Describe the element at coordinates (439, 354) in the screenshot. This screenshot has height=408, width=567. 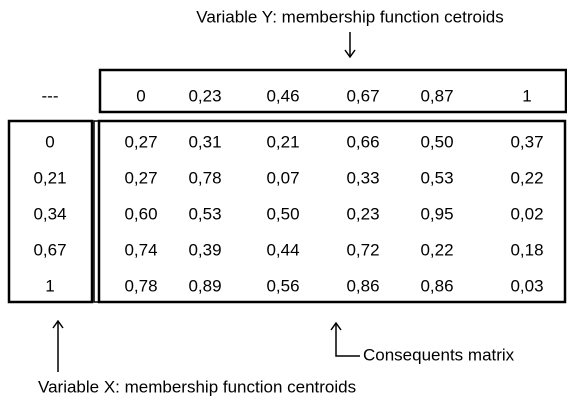
I see `matrix-label: Consequents matrix` at that location.